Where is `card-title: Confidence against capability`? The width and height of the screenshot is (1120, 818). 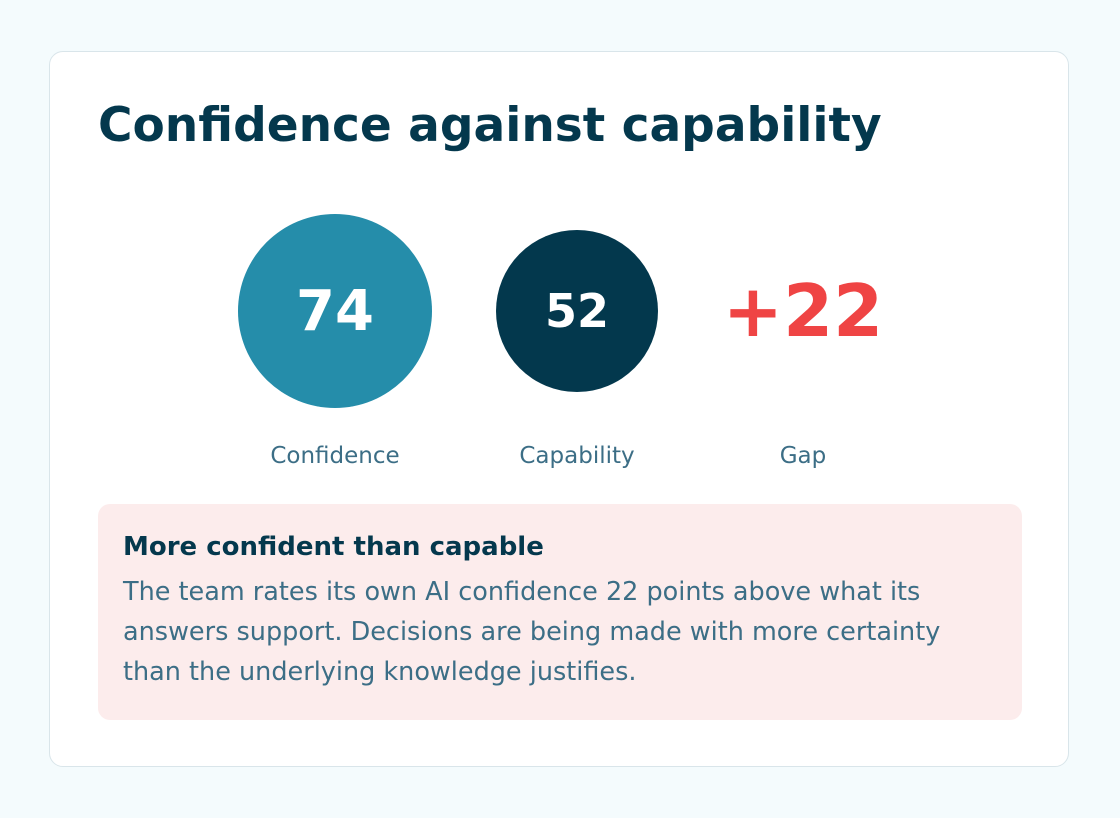 card-title: Confidence against capability is located at coordinates (490, 125).